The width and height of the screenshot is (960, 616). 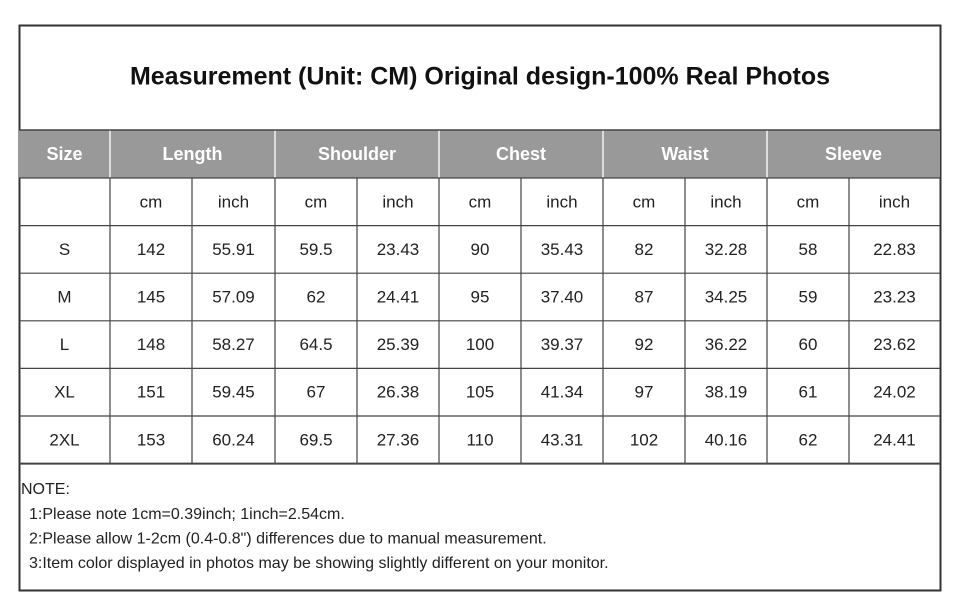 What do you see at coordinates (480, 392) in the screenshot?
I see `data-cell: 105` at bounding box center [480, 392].